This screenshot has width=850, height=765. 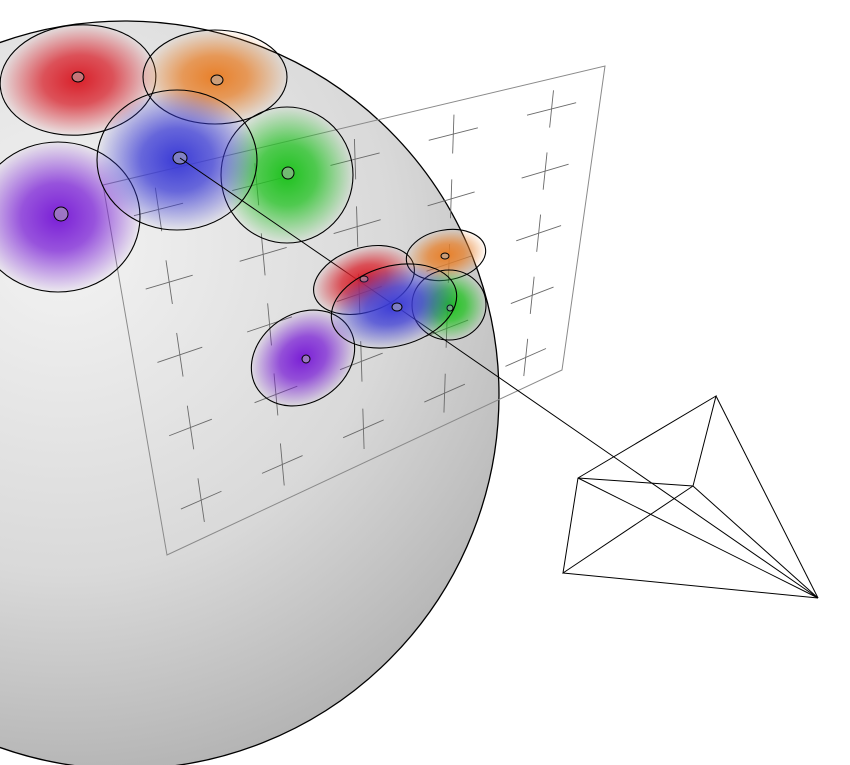 What do you see at coordinates (288, 173) in the screenshot?
I see `sphere-green-center` at bounding box center [288, 173].